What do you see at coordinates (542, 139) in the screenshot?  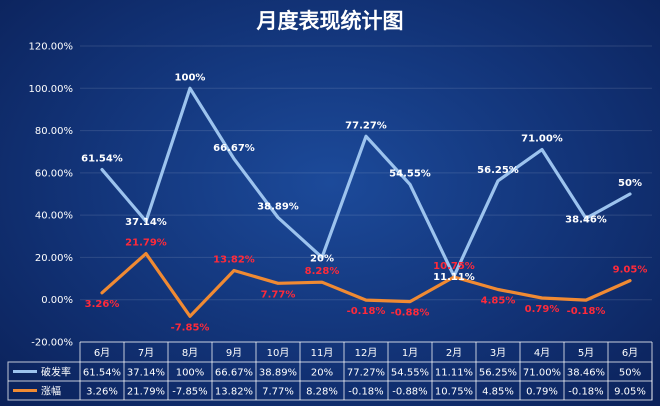 I see `data-label-pofalv: 71.00%` at bounding box center [542, 139].